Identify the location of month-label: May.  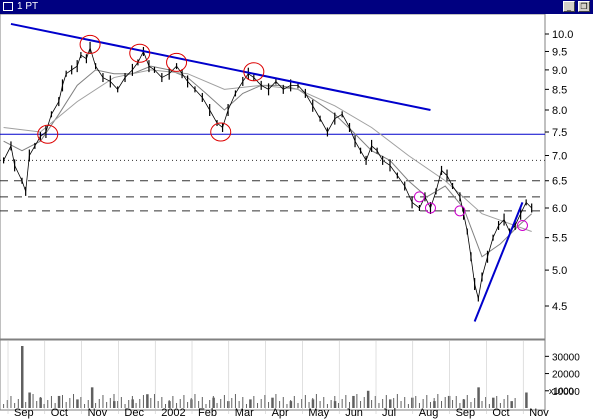
(318, 413).